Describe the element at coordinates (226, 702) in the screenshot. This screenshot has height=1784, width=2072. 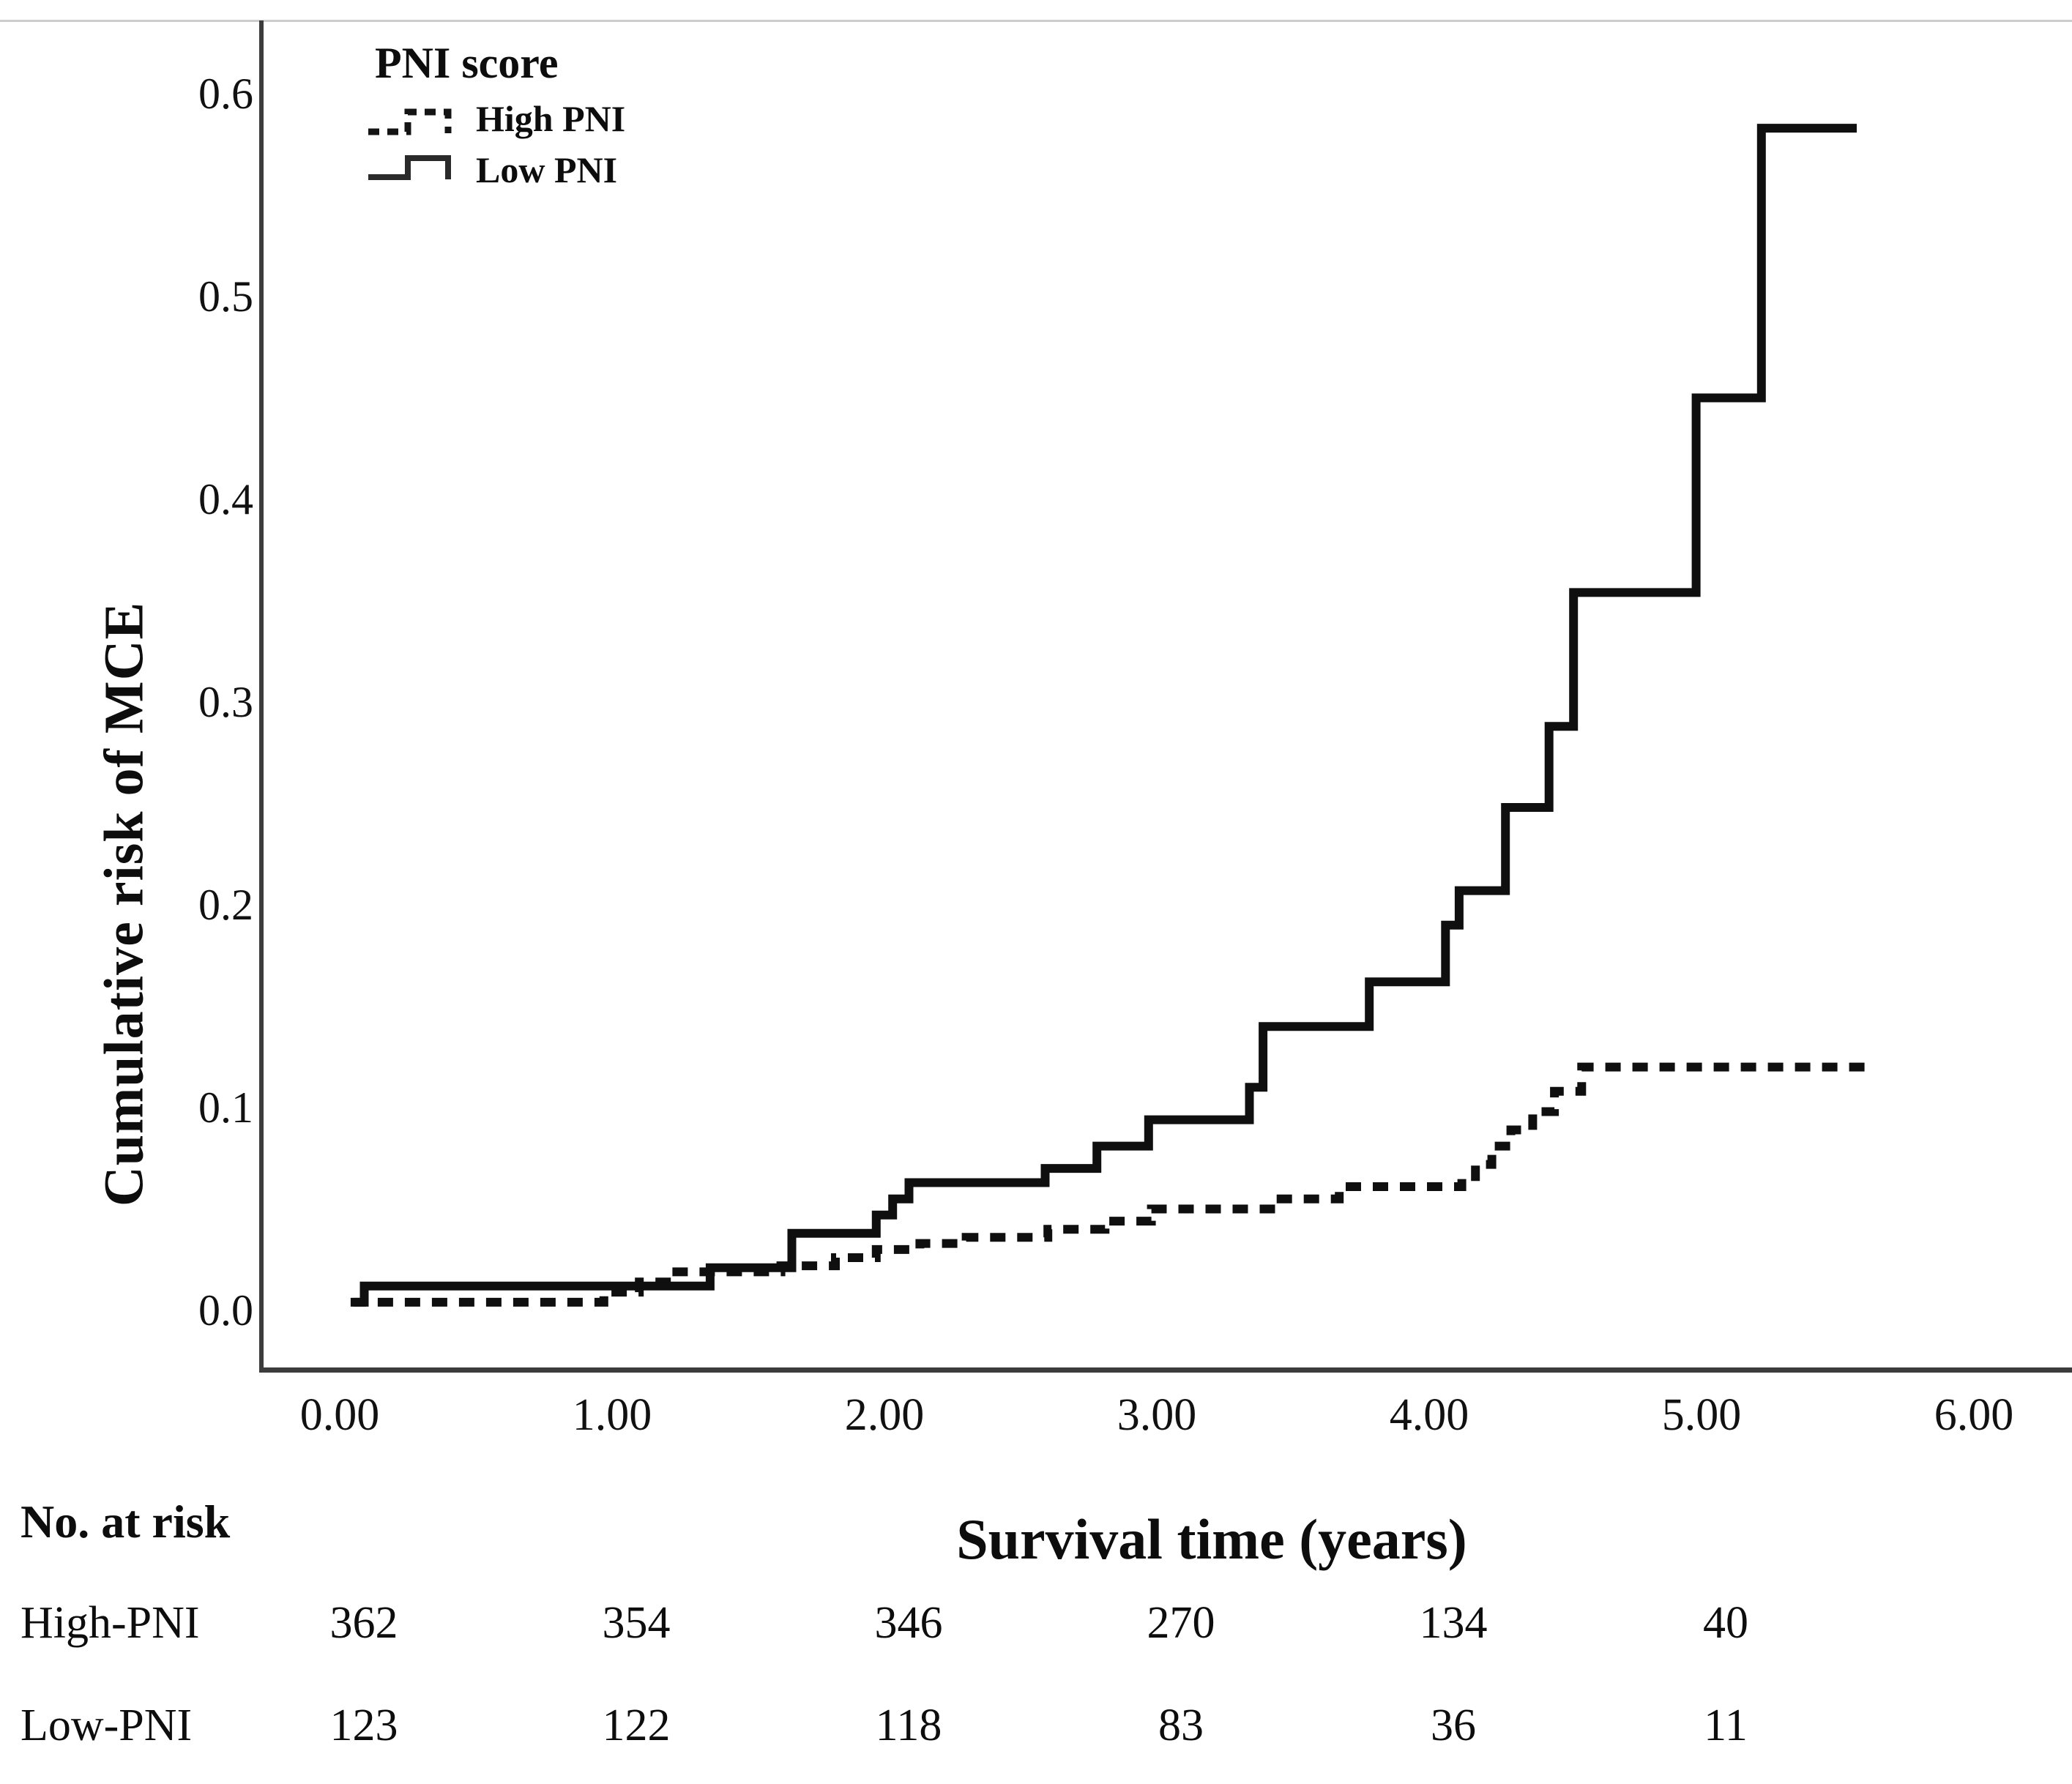
I see `y-tick-label: 0.3` at that location.